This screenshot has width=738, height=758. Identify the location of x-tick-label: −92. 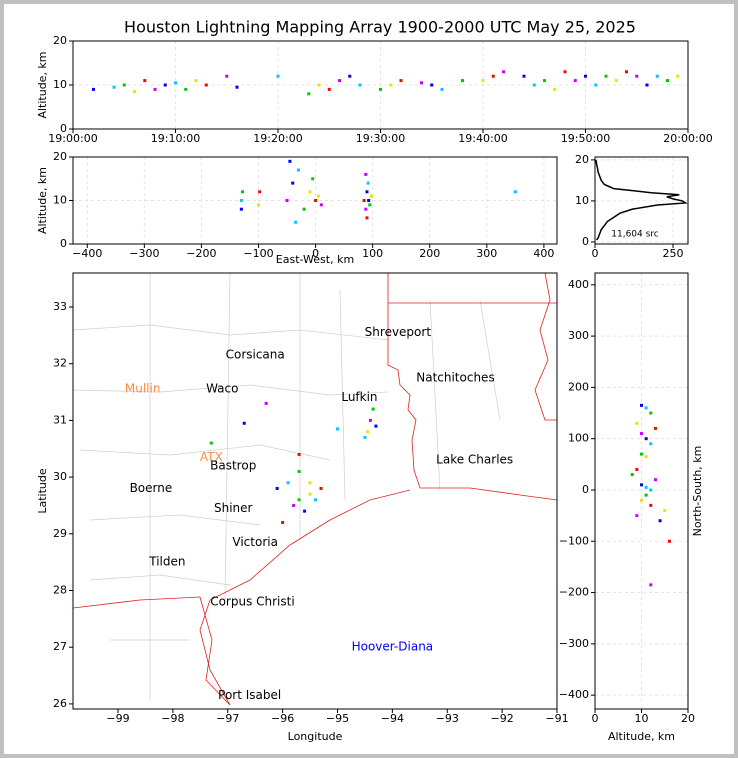
(502, 718).